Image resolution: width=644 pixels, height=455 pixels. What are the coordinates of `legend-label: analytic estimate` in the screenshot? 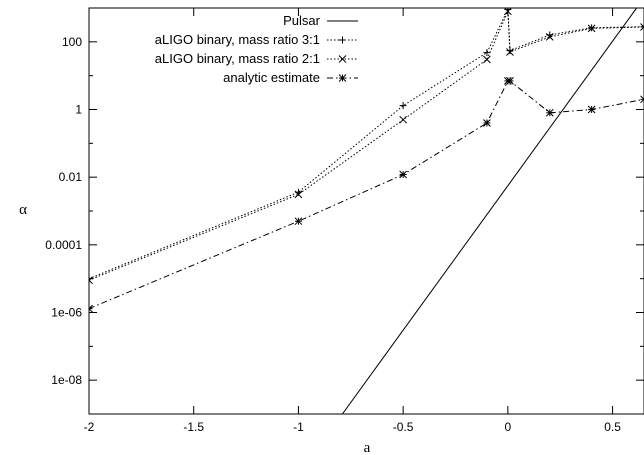 It's located at (271, 77).